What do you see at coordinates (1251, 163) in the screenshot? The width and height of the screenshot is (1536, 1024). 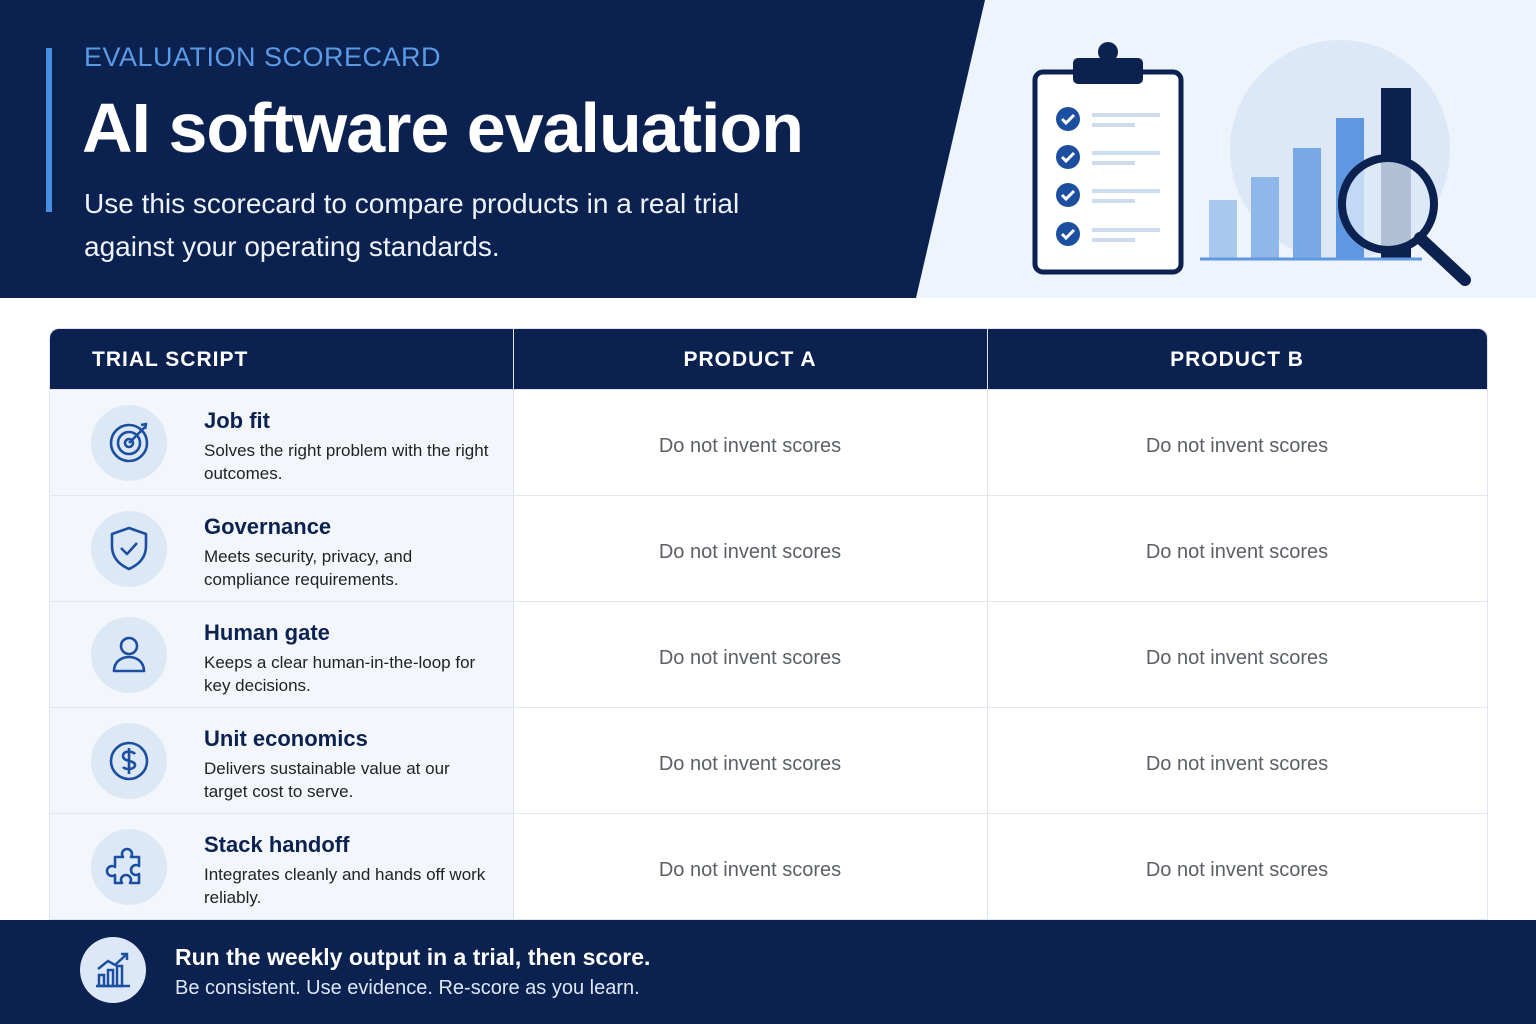 I see `illustration` at bounding box center [1251, 163].